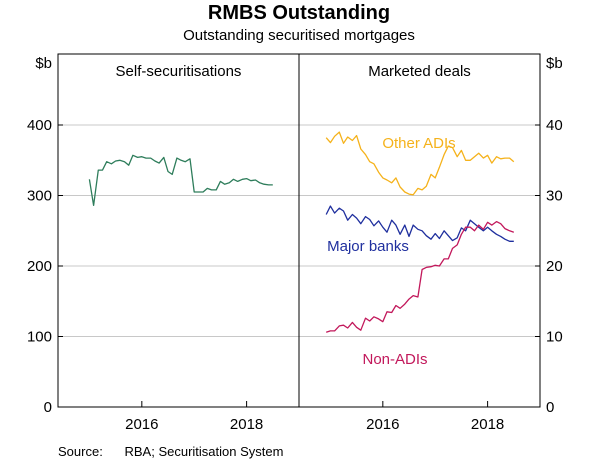 The height and width of the screenshot is (465, 598). Describe the element at coordinates (382, 424) in the screenshot. I see `x-tick-label-p1-0: 2016` at that location.